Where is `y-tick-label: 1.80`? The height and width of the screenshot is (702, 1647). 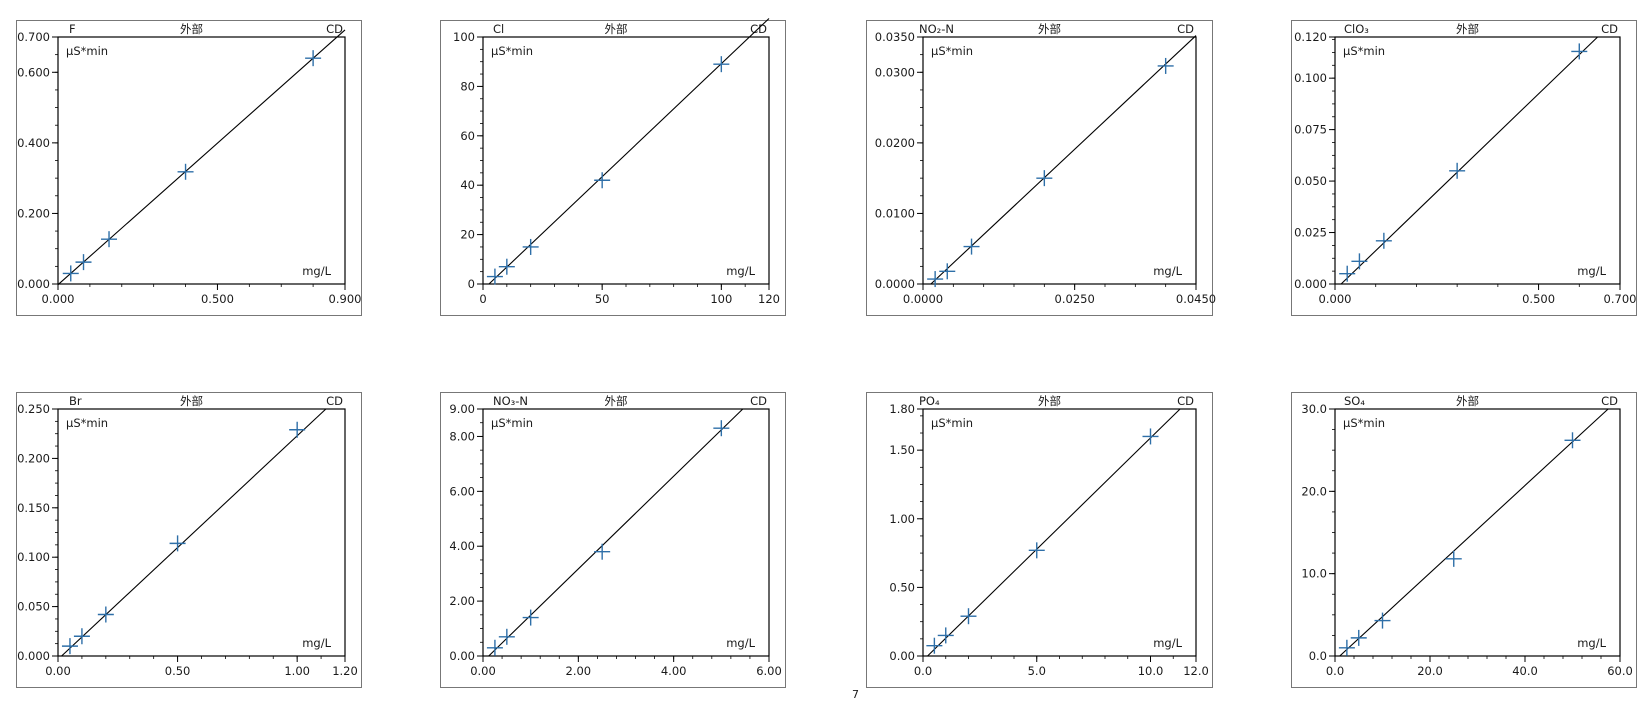
y-tick-label: 1.80 is located at coordinates (902, 409).